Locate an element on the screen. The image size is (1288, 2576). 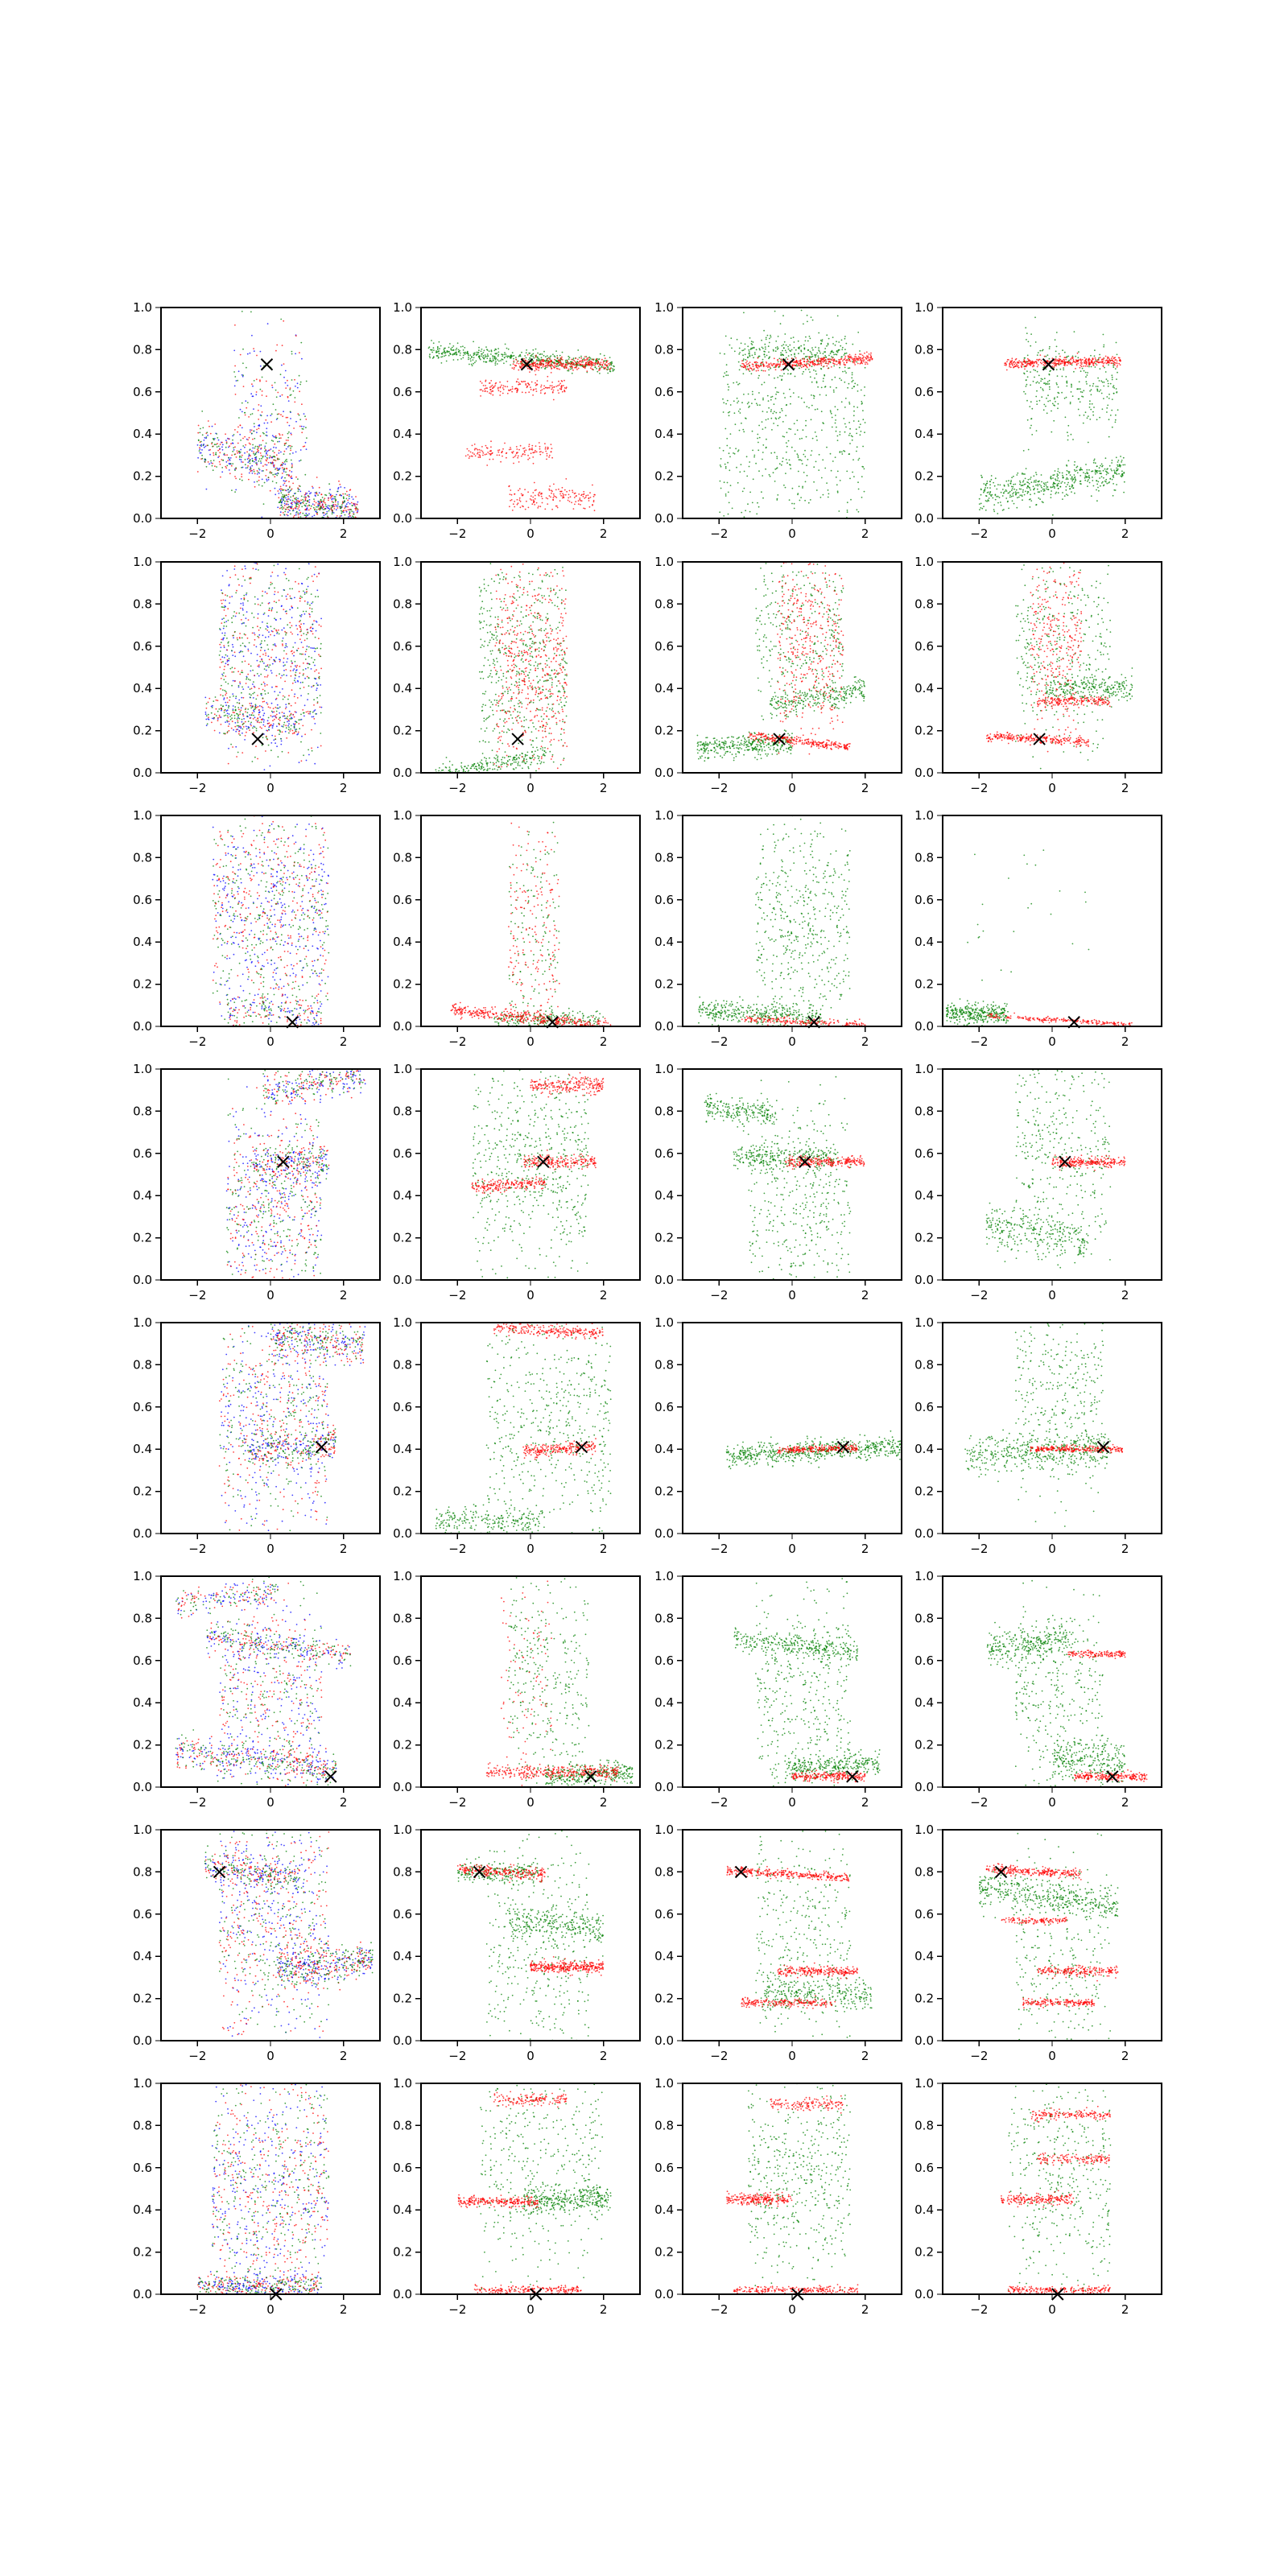
y-tick-label: 1.0 is located at coordinates (402, 307).